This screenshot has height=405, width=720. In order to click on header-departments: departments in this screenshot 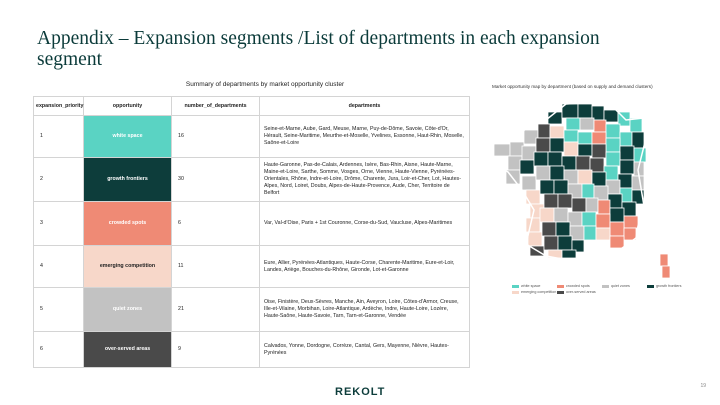, I will do `click(364, 106)`.